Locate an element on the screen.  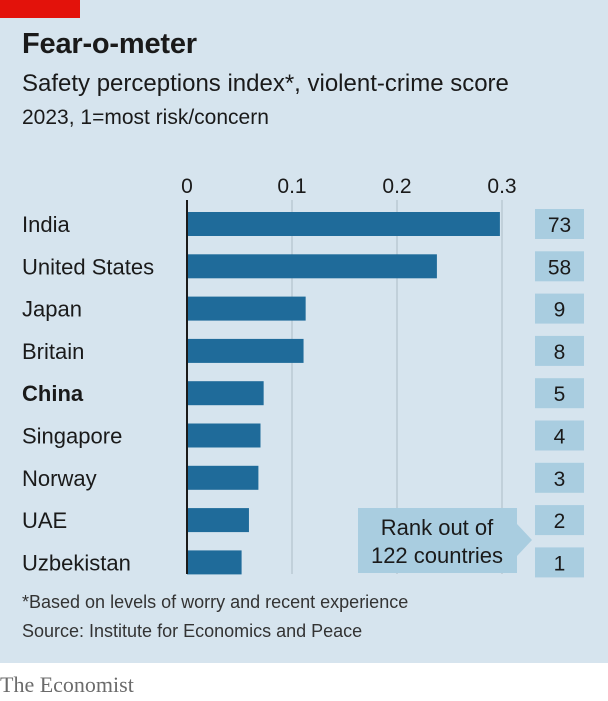
rank-value: 73 is located at coordinates (559, 225).